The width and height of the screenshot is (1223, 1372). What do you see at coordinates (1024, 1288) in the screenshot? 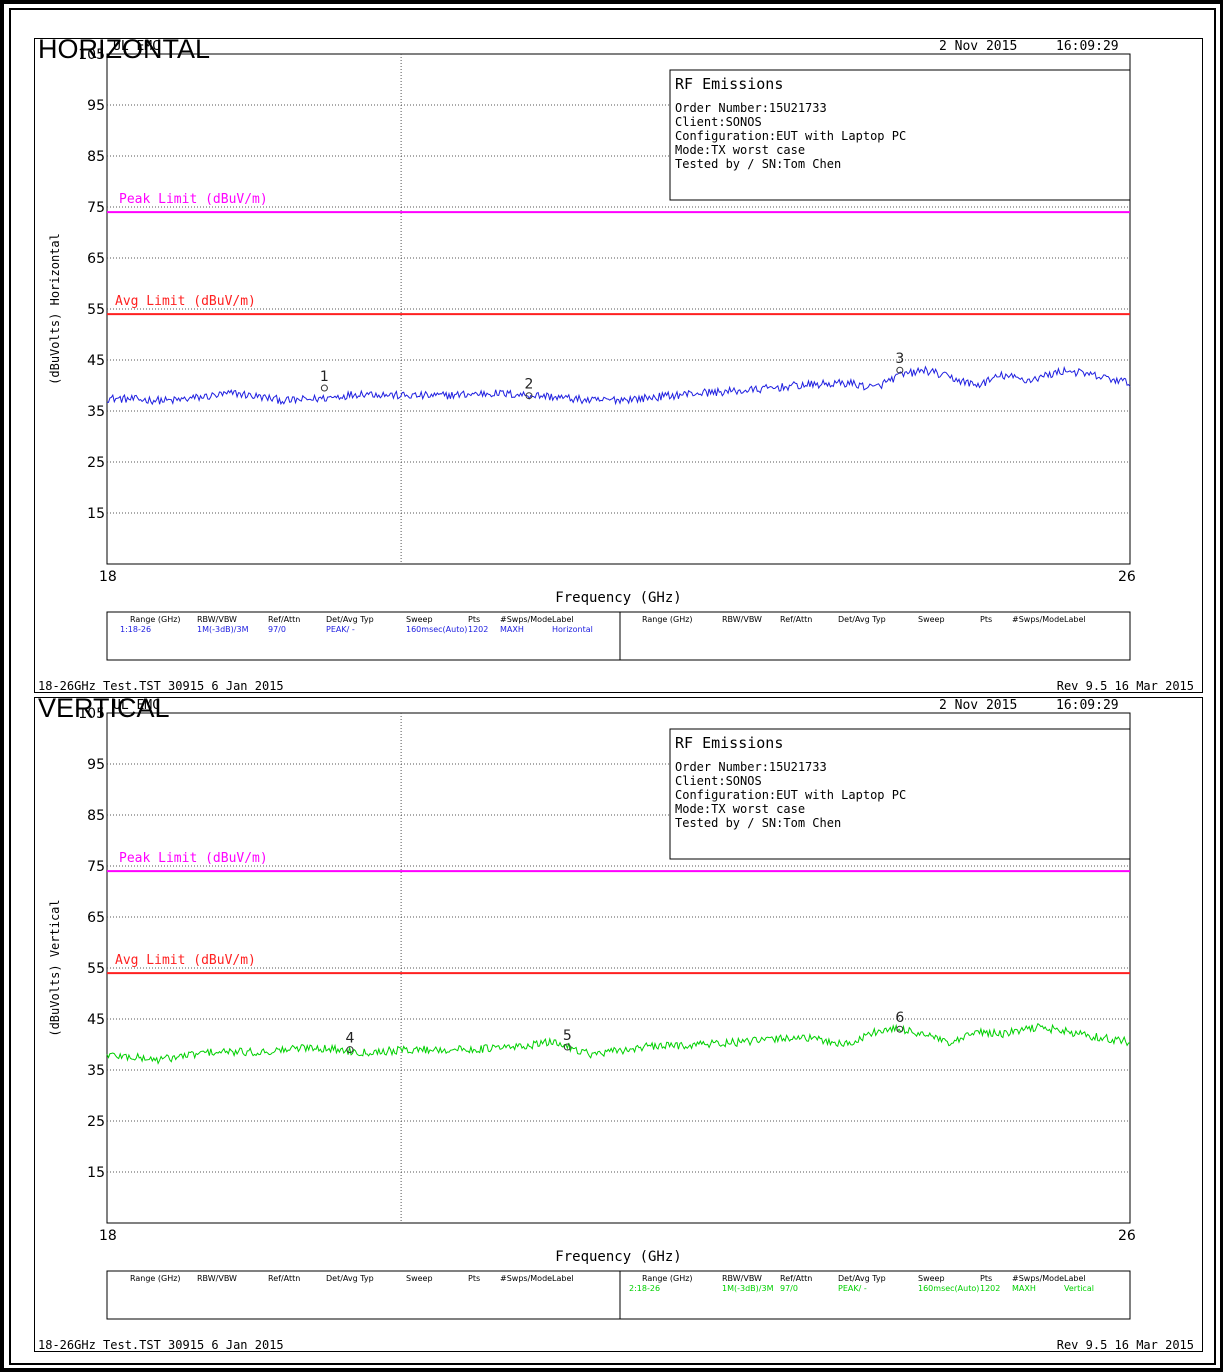
I see `settings-value-right: MAXH` at bounding box center [1024, 1288].